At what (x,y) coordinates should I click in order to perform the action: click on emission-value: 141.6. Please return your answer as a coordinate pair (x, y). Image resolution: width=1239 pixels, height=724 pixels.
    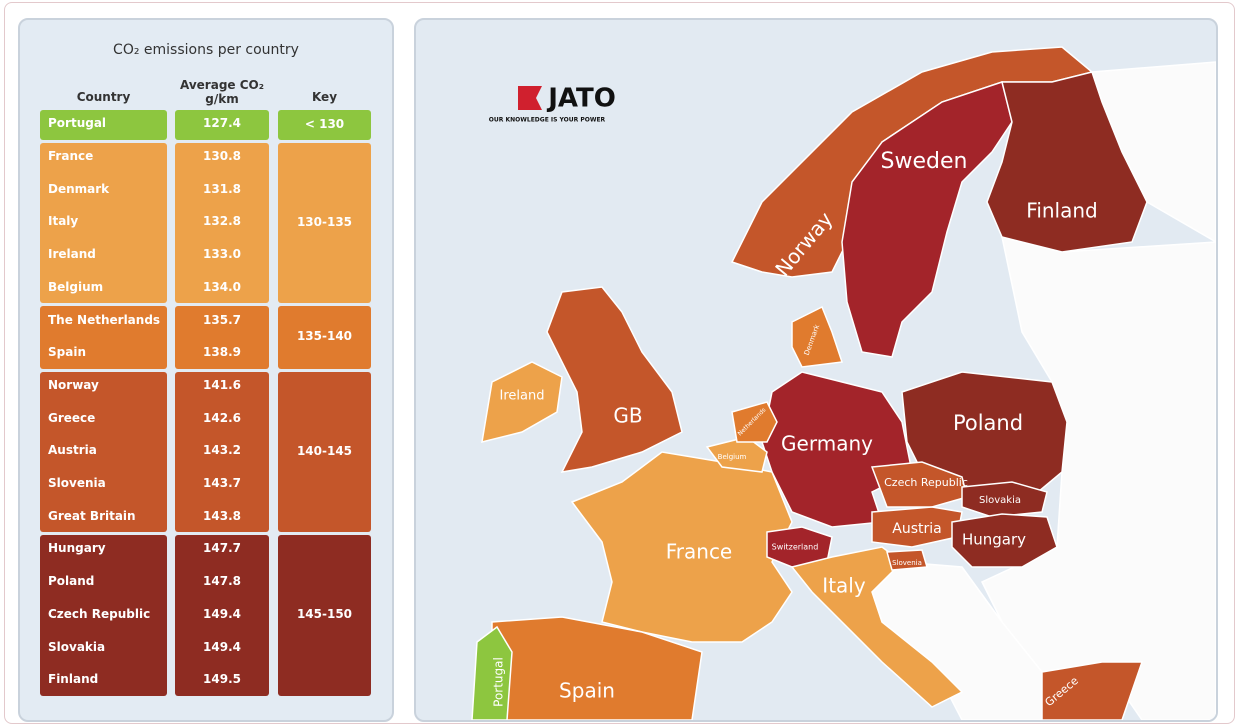
    Looking at the image, I should click on (222, 384).